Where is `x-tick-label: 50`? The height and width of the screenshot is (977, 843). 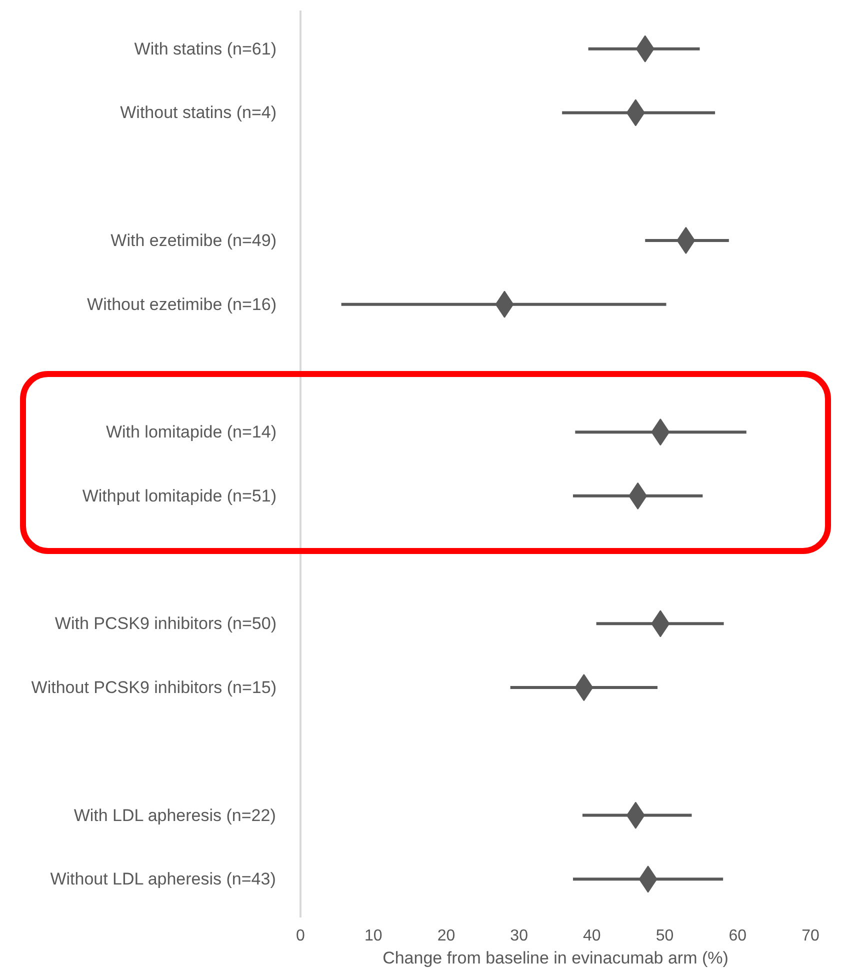
x-tick-label: 50 is located at coordinates (665, 936).